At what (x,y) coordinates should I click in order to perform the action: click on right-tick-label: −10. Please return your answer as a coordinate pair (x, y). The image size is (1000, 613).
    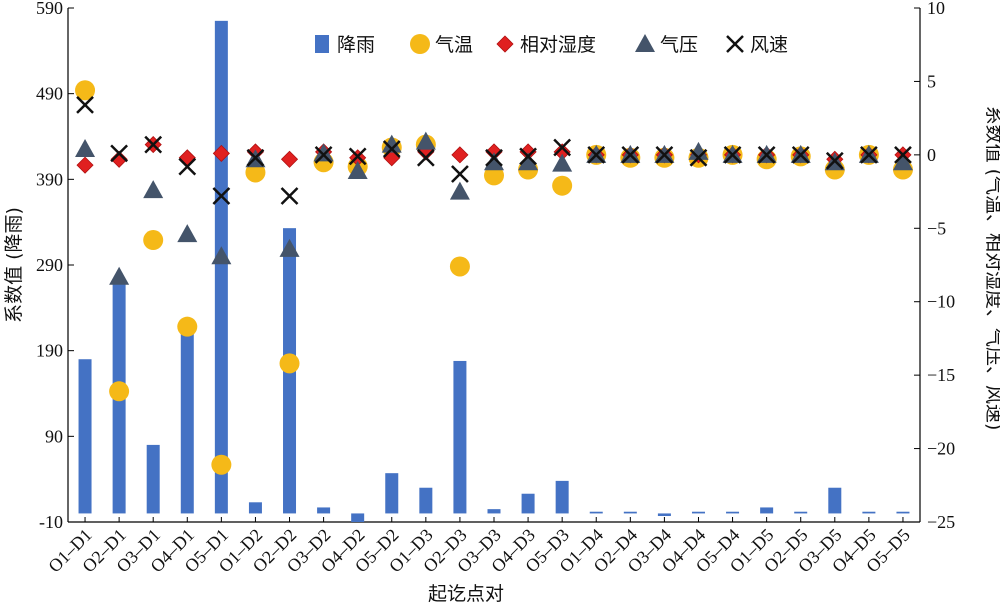
    Looking at the image, I should click on (941, 302).